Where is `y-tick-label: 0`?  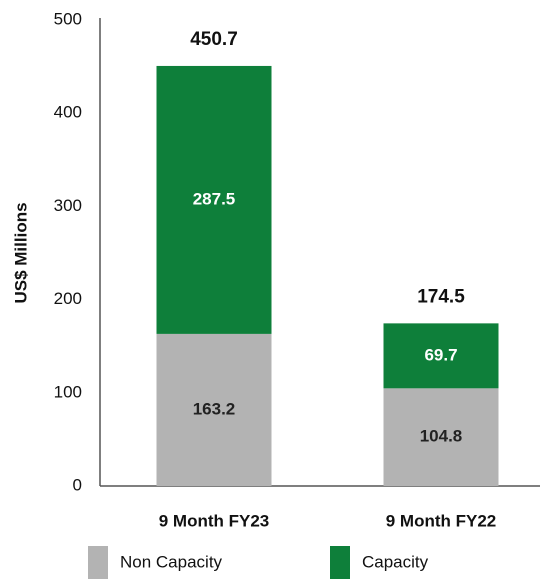 y-tick-label: 0 is located at coordinates (77, 484).